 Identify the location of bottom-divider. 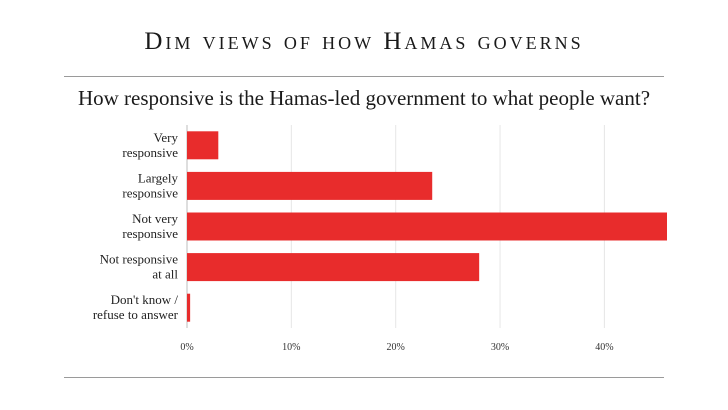
(364, 377).